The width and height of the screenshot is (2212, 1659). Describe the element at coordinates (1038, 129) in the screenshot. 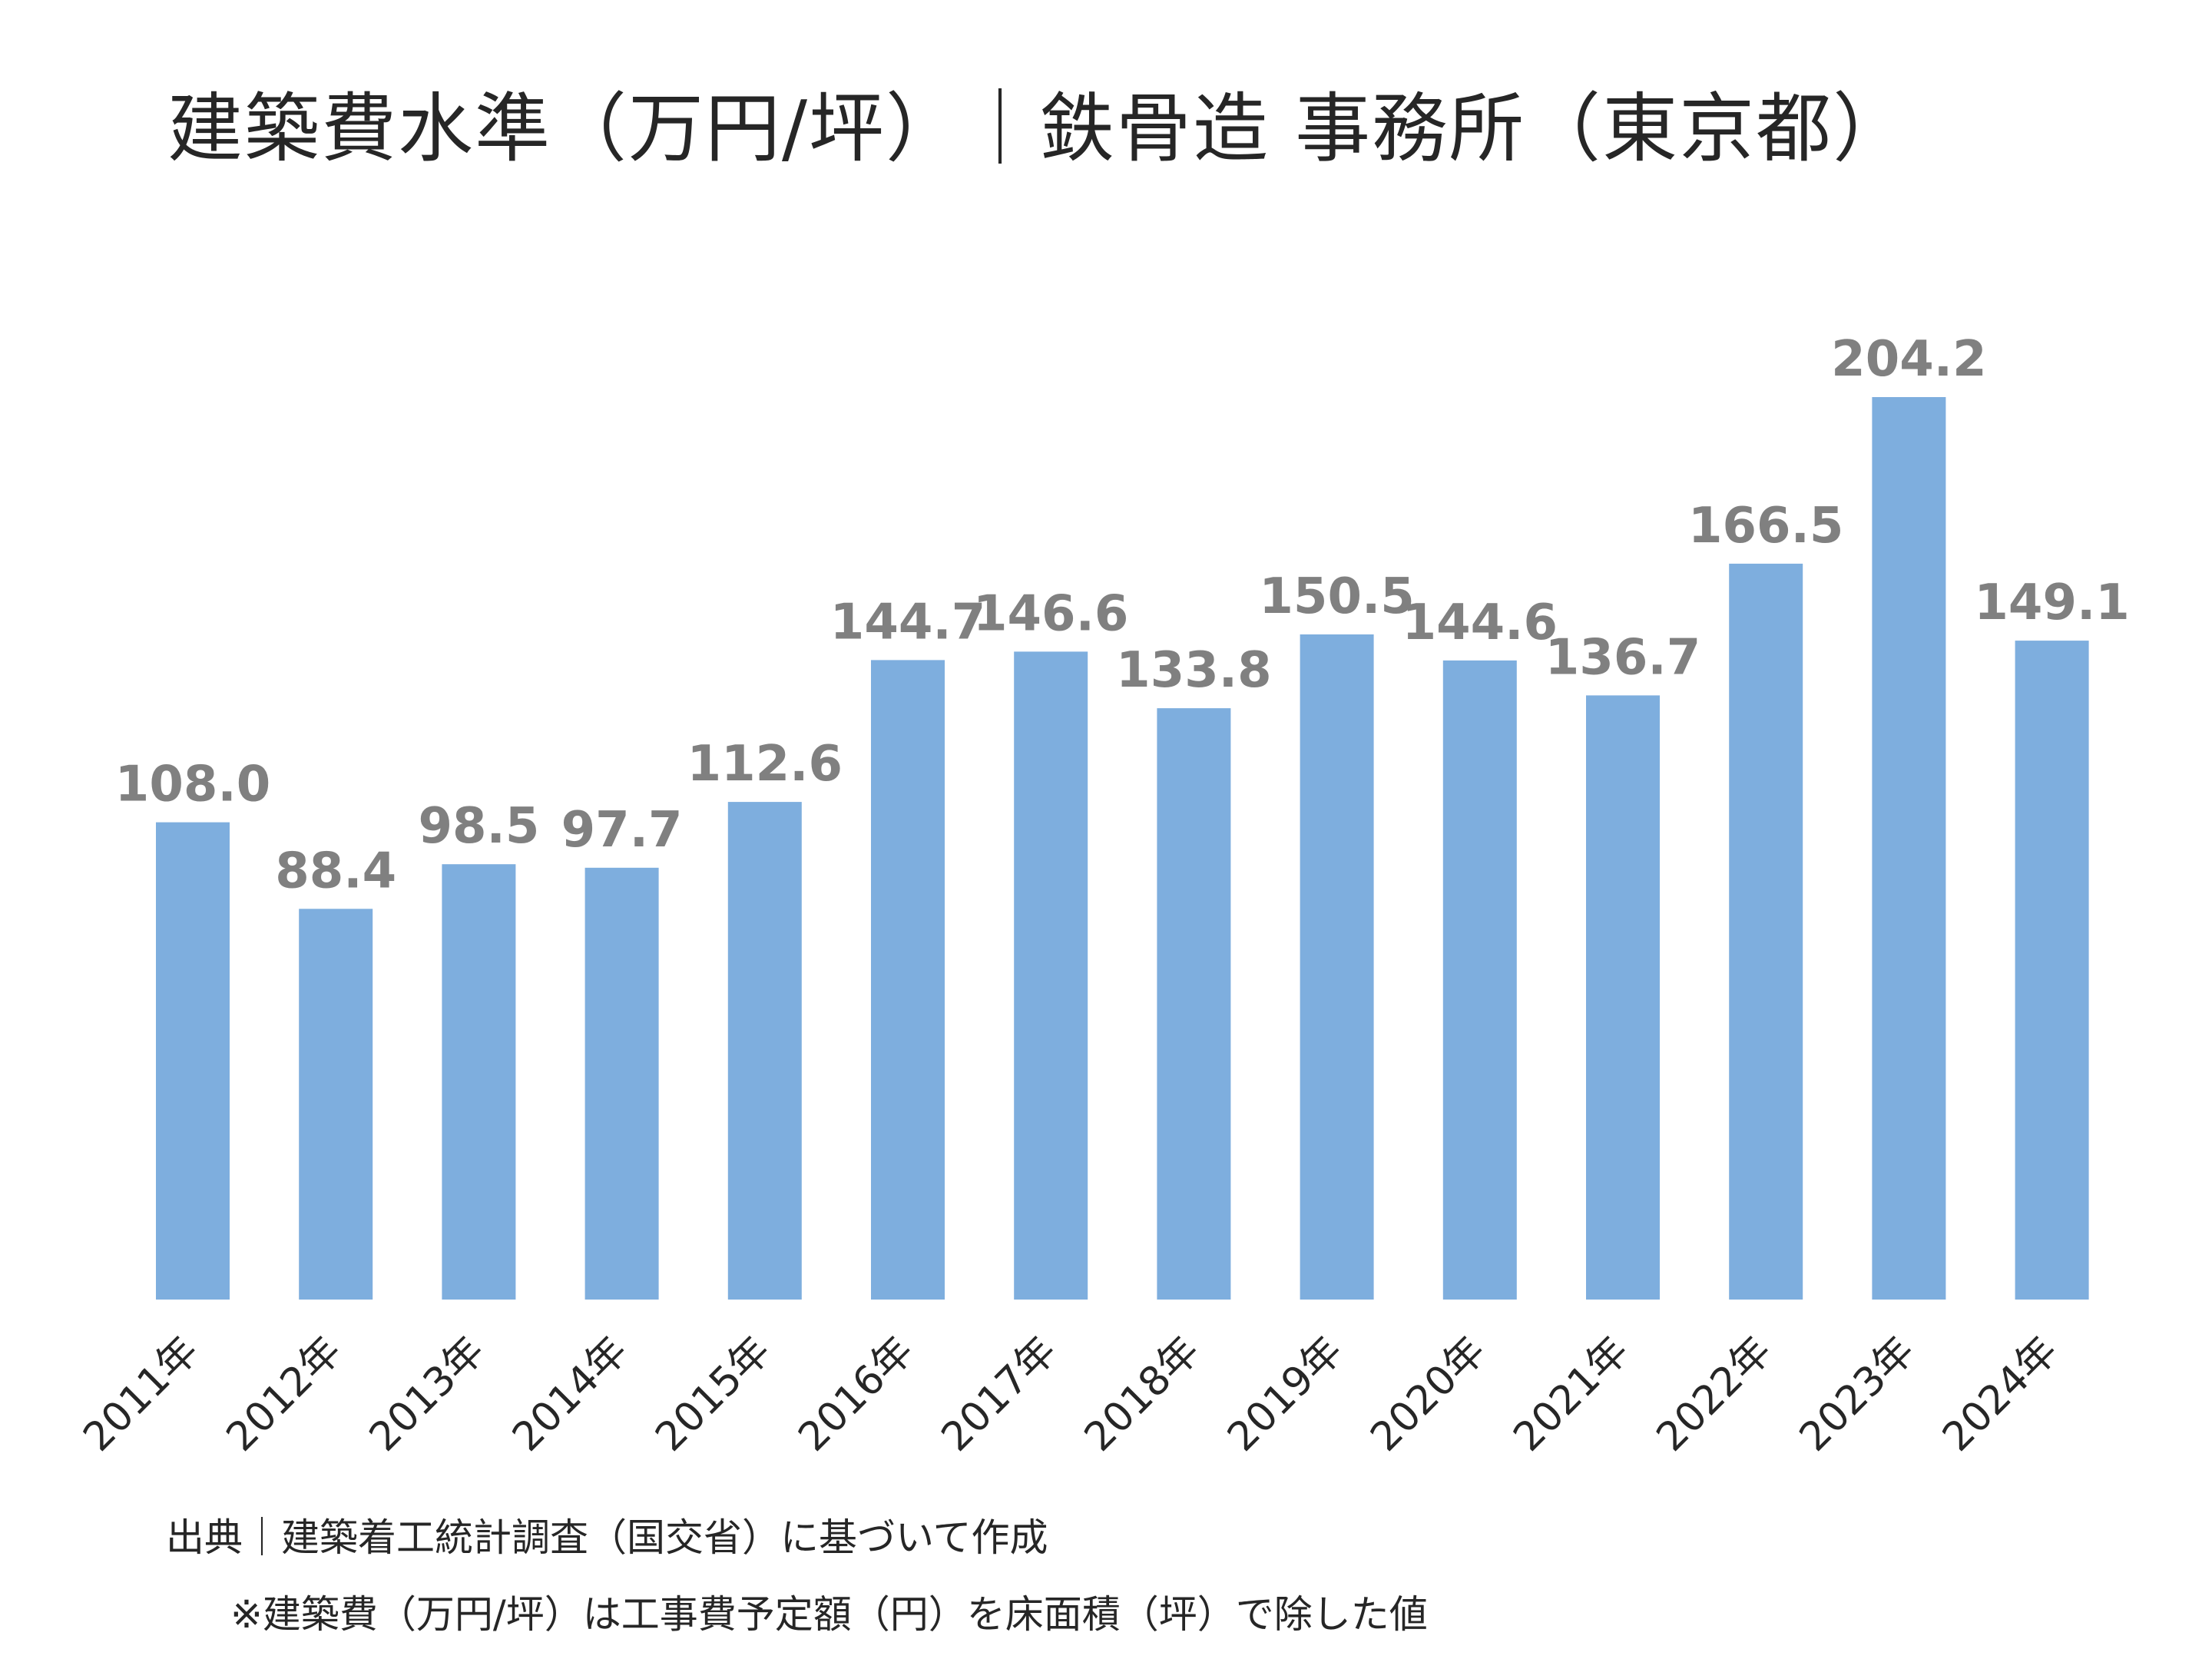

I see `chart-title: 建築費水準（万円/坪）｜鉄骨造 事務所（東京都）` at that location.